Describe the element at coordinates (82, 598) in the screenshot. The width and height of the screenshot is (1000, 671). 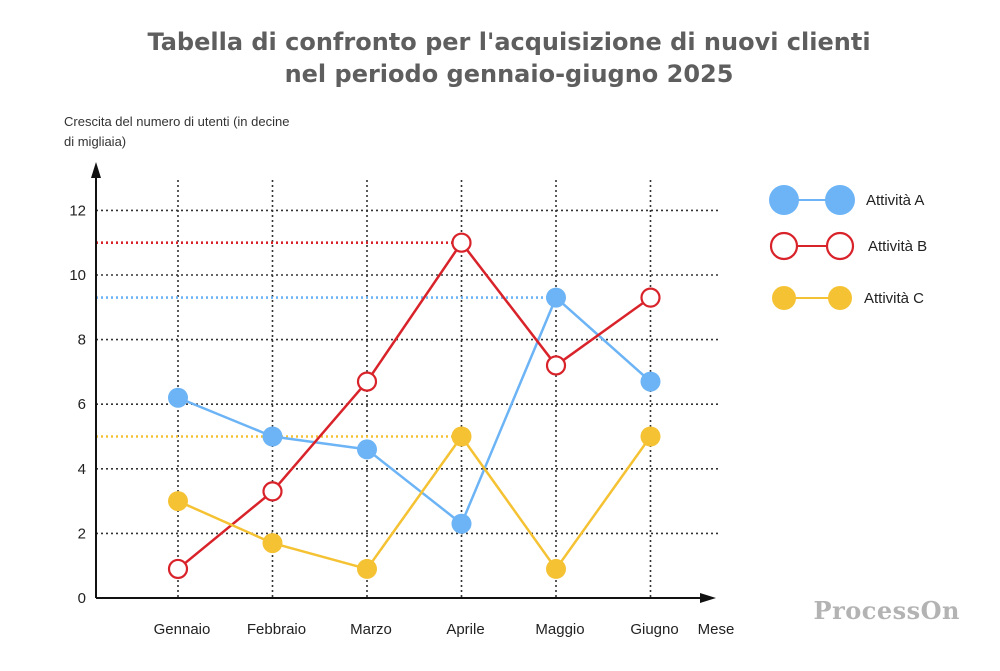
I see `y-tick-label-0: 0` at that location.